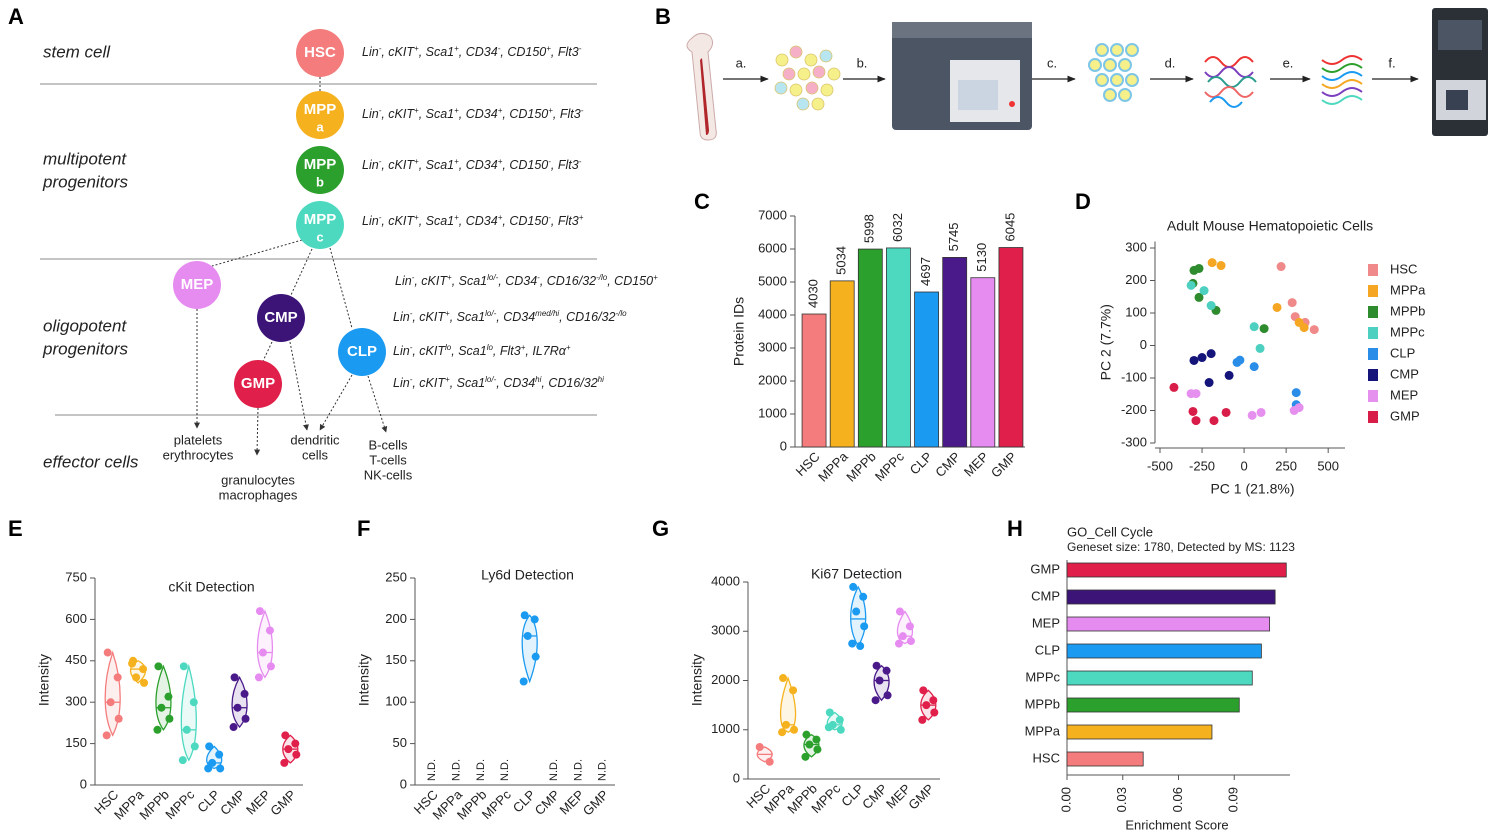 This screenshot has height=836, width=1500. What do you see at coordinates (568, 281) in the screenshot?
I see `marker-name: , CD16/32` at bounding box center [568, 281].